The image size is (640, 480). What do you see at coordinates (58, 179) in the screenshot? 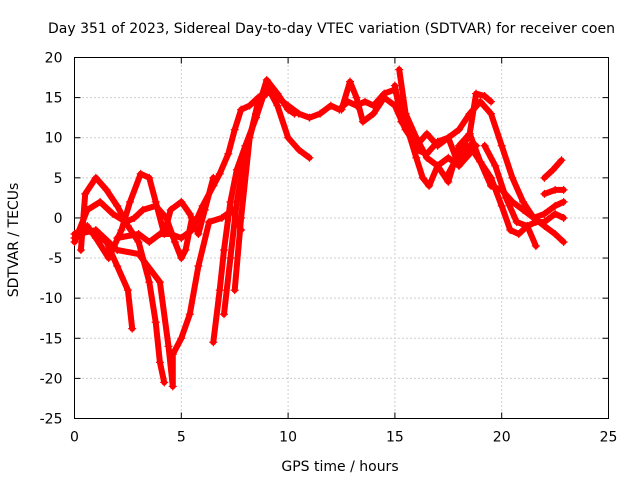
I see `y-tick-label: 5` at bounding box center [58, 179].